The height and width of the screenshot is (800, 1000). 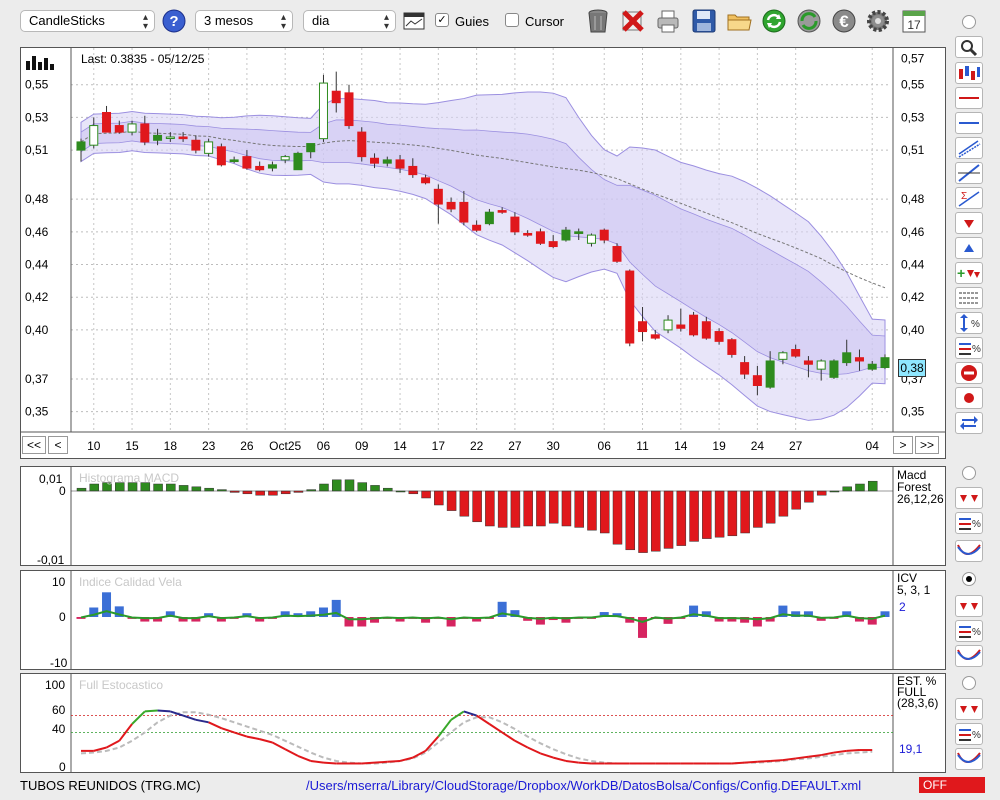 I want to click on macd-histogram, so click(x=483, y=516).